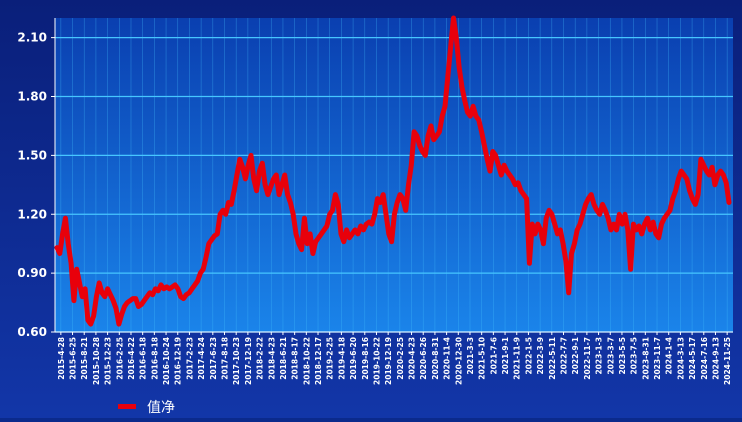 This screenshot has height=422, width=742. What do you see at coordinates (225, 358) in the screenshot?
I see `x-tick-label: 2017-8-18` at bounding box center [225, 358].